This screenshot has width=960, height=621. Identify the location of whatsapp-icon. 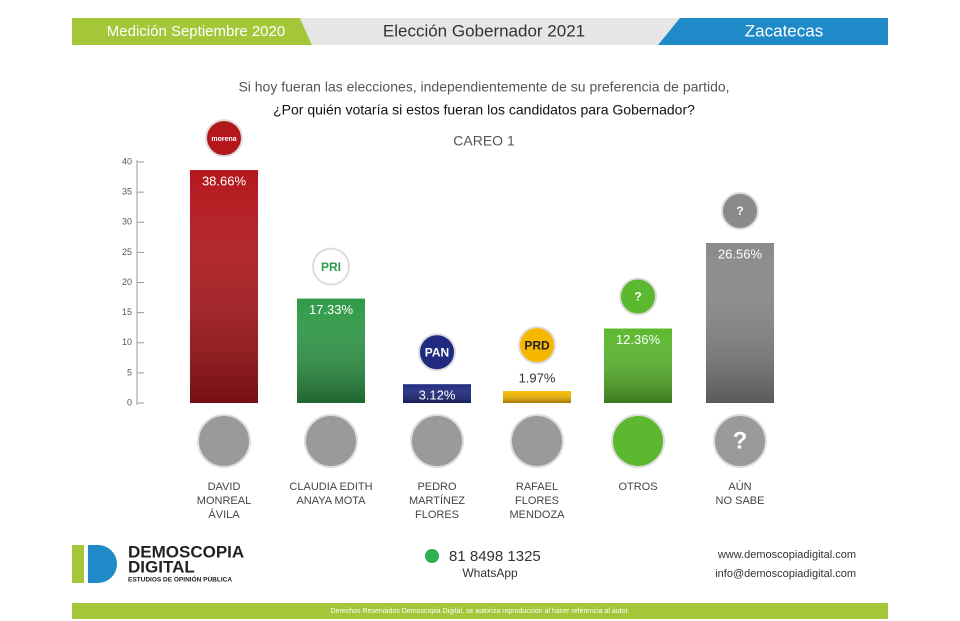
(432, 556).